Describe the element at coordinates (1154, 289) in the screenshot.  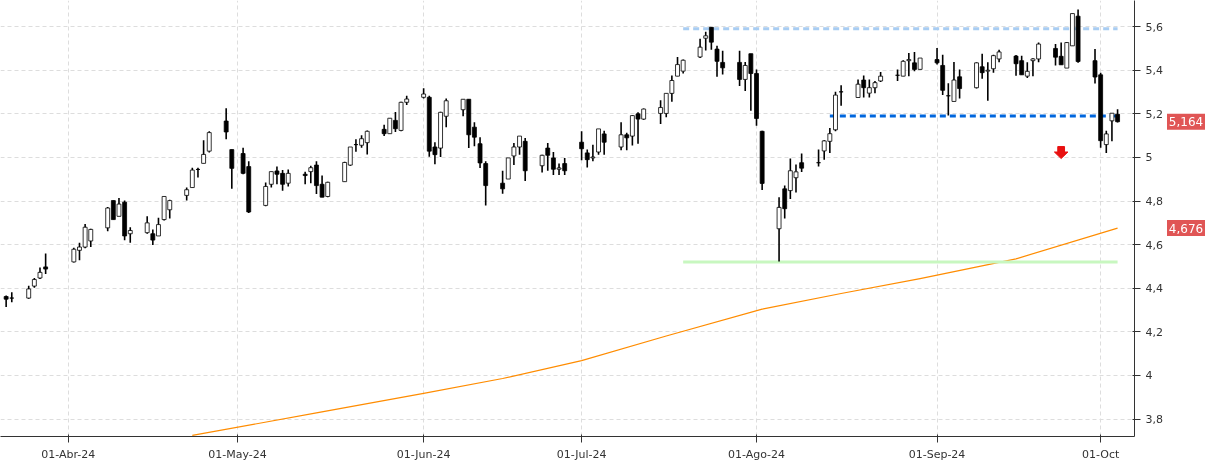
I see `y-tick-label: 4,4` at that location.